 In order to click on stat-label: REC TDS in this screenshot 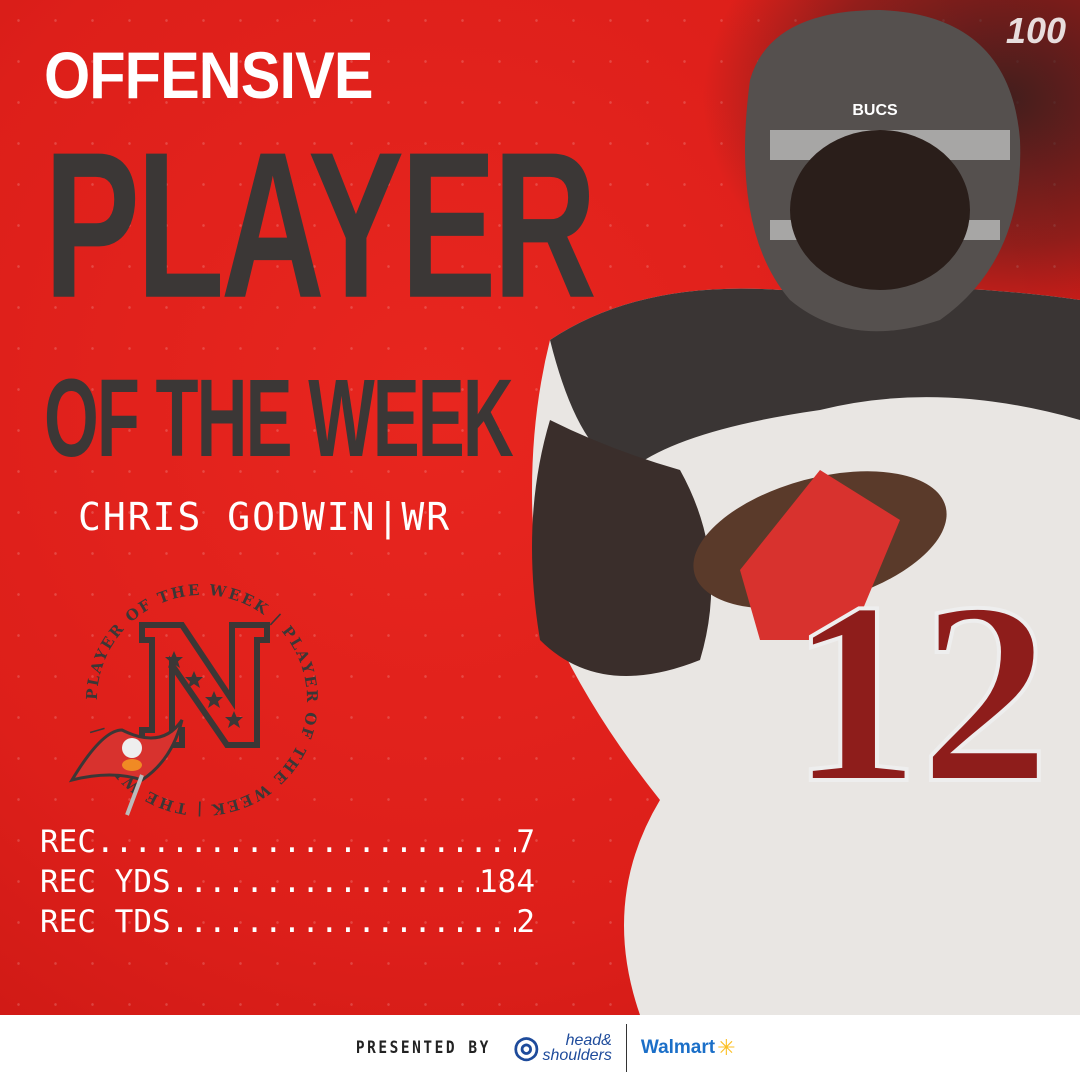, I will do `click(105, 922)`.